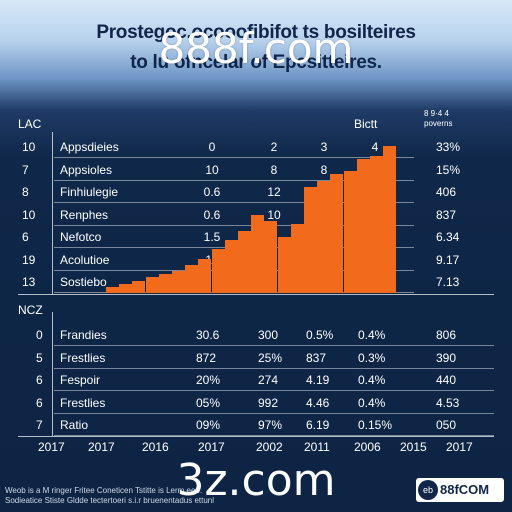 This screenshot has width=512, height=512. I want to click on row-right-value: 9.17, so click(448, 260).